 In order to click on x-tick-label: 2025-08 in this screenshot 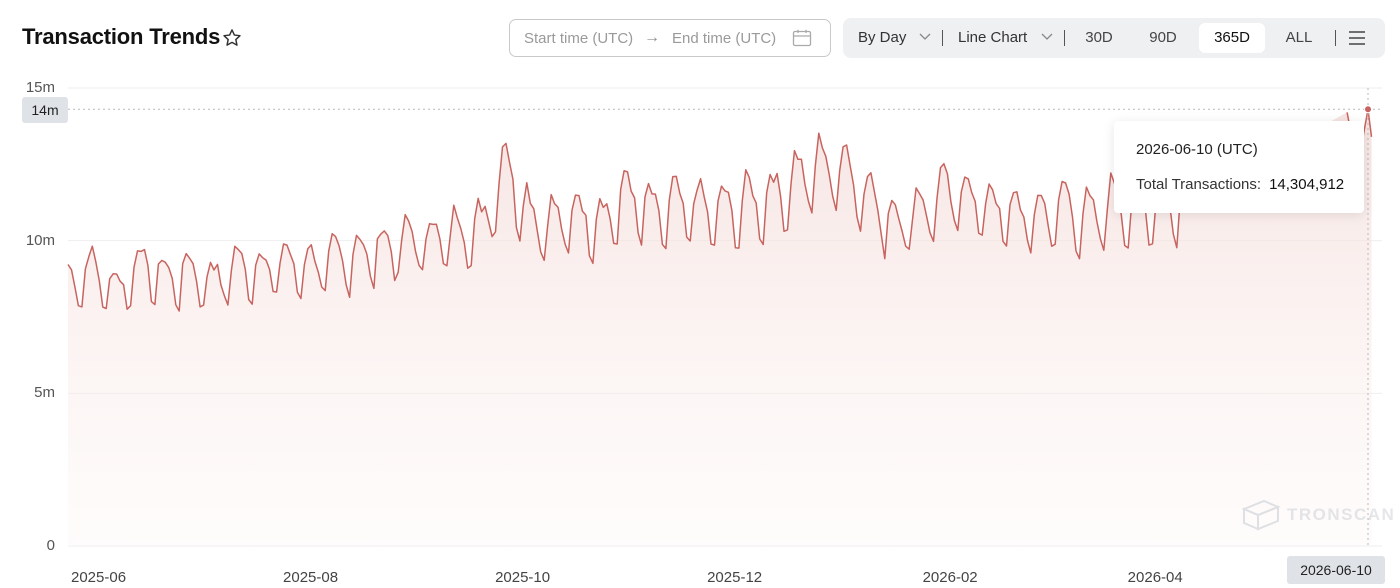, I will do `click(311, 577)`.